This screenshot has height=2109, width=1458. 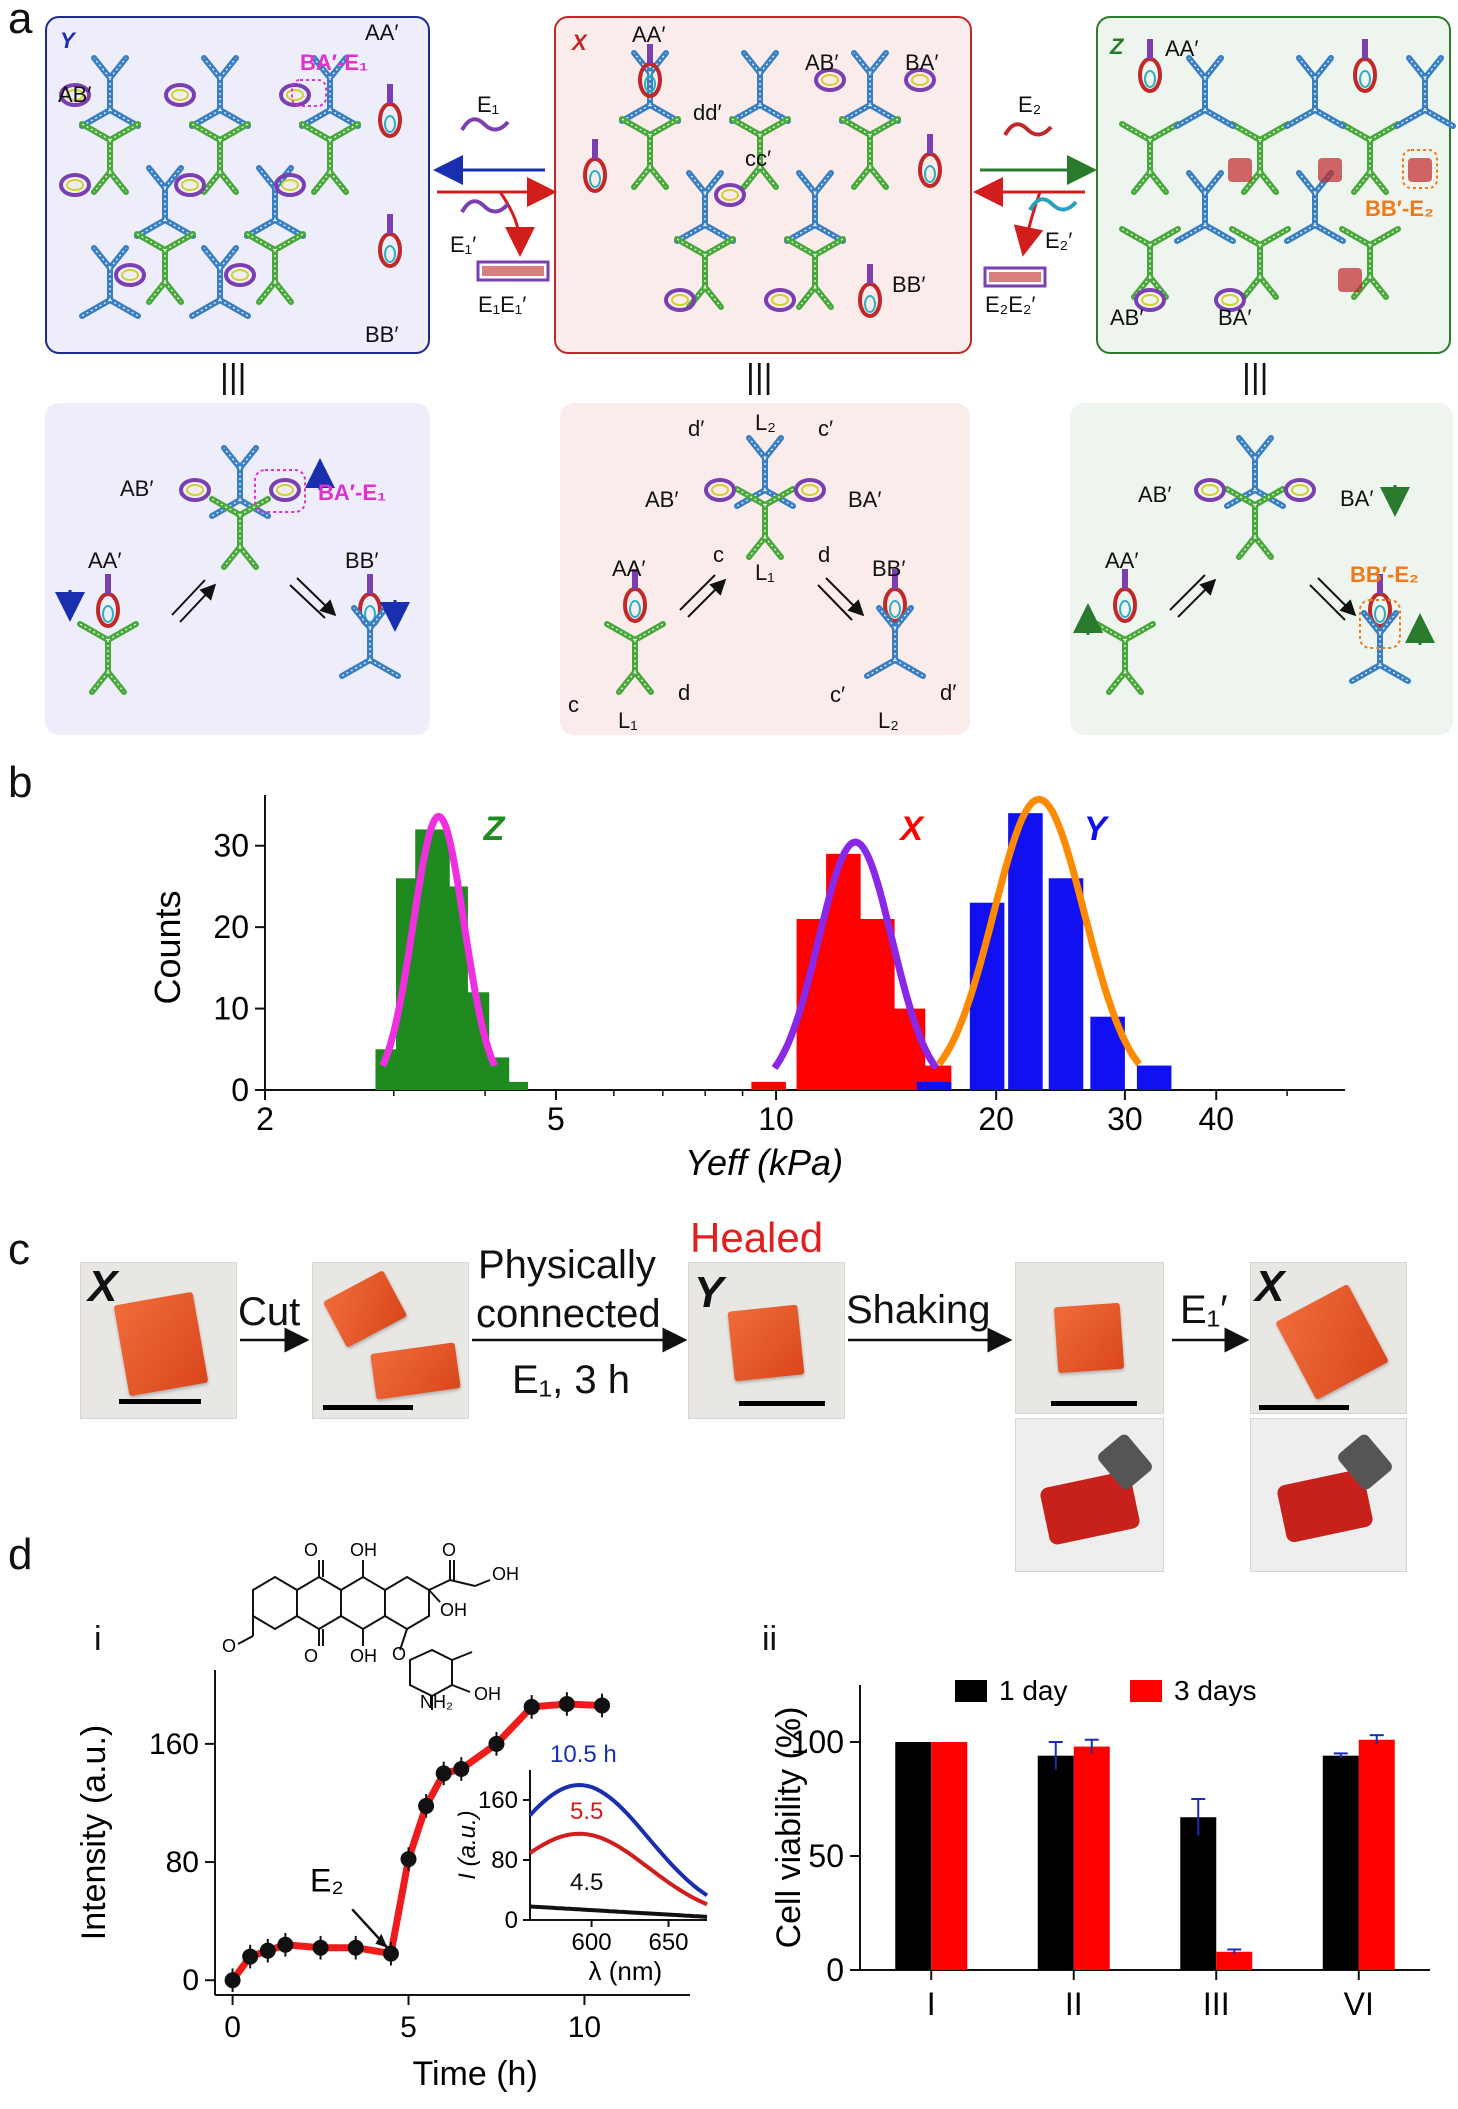 I want to click on fit-curve-X, so click(x=855, y=954).